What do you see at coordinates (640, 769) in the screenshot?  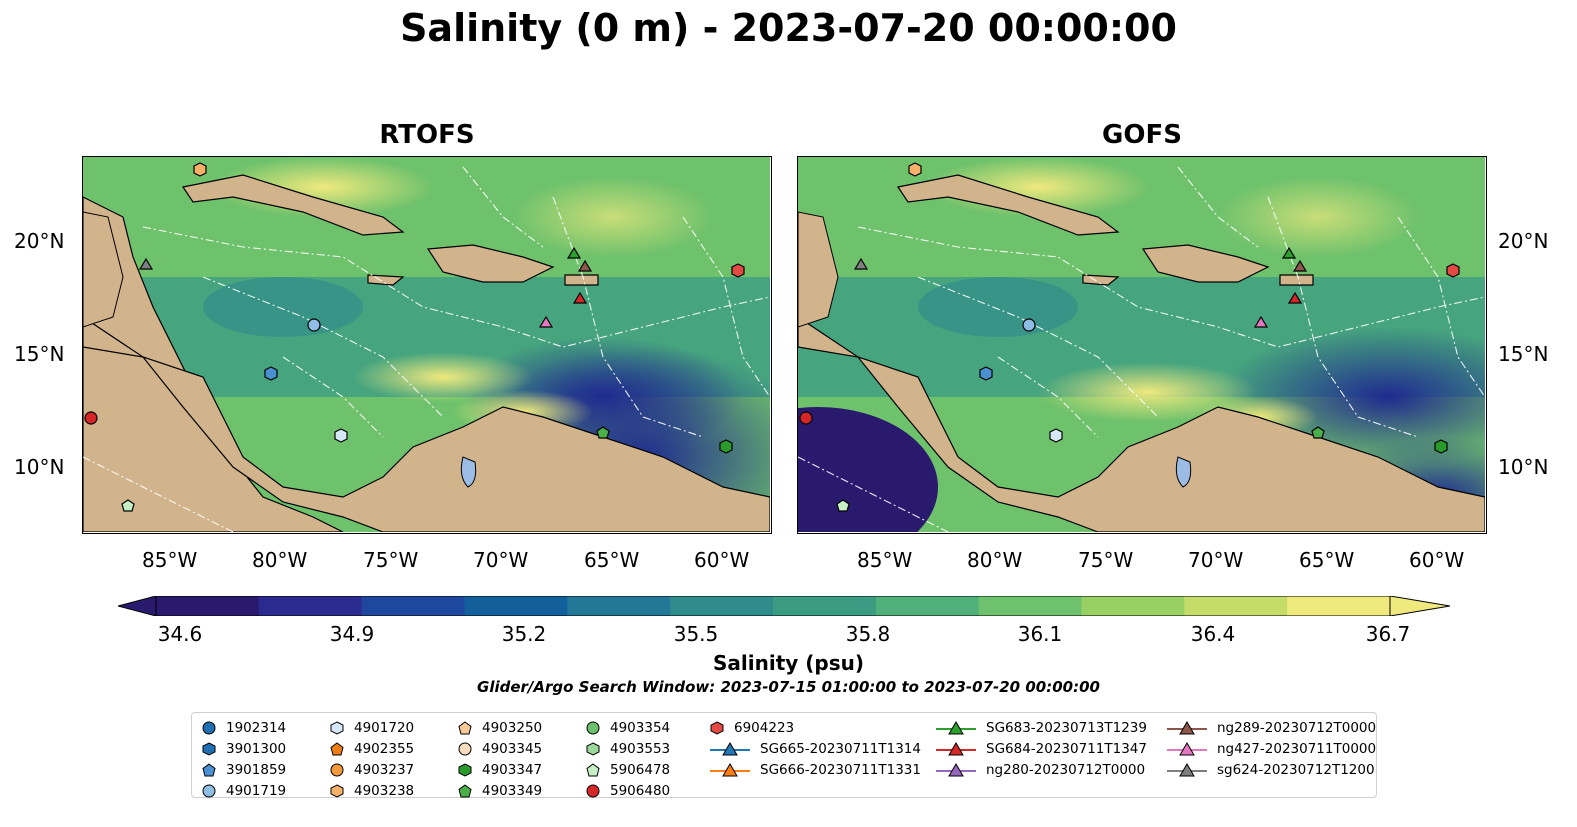 I see `legend-label: 5906478` at bounding box center [640, 769].